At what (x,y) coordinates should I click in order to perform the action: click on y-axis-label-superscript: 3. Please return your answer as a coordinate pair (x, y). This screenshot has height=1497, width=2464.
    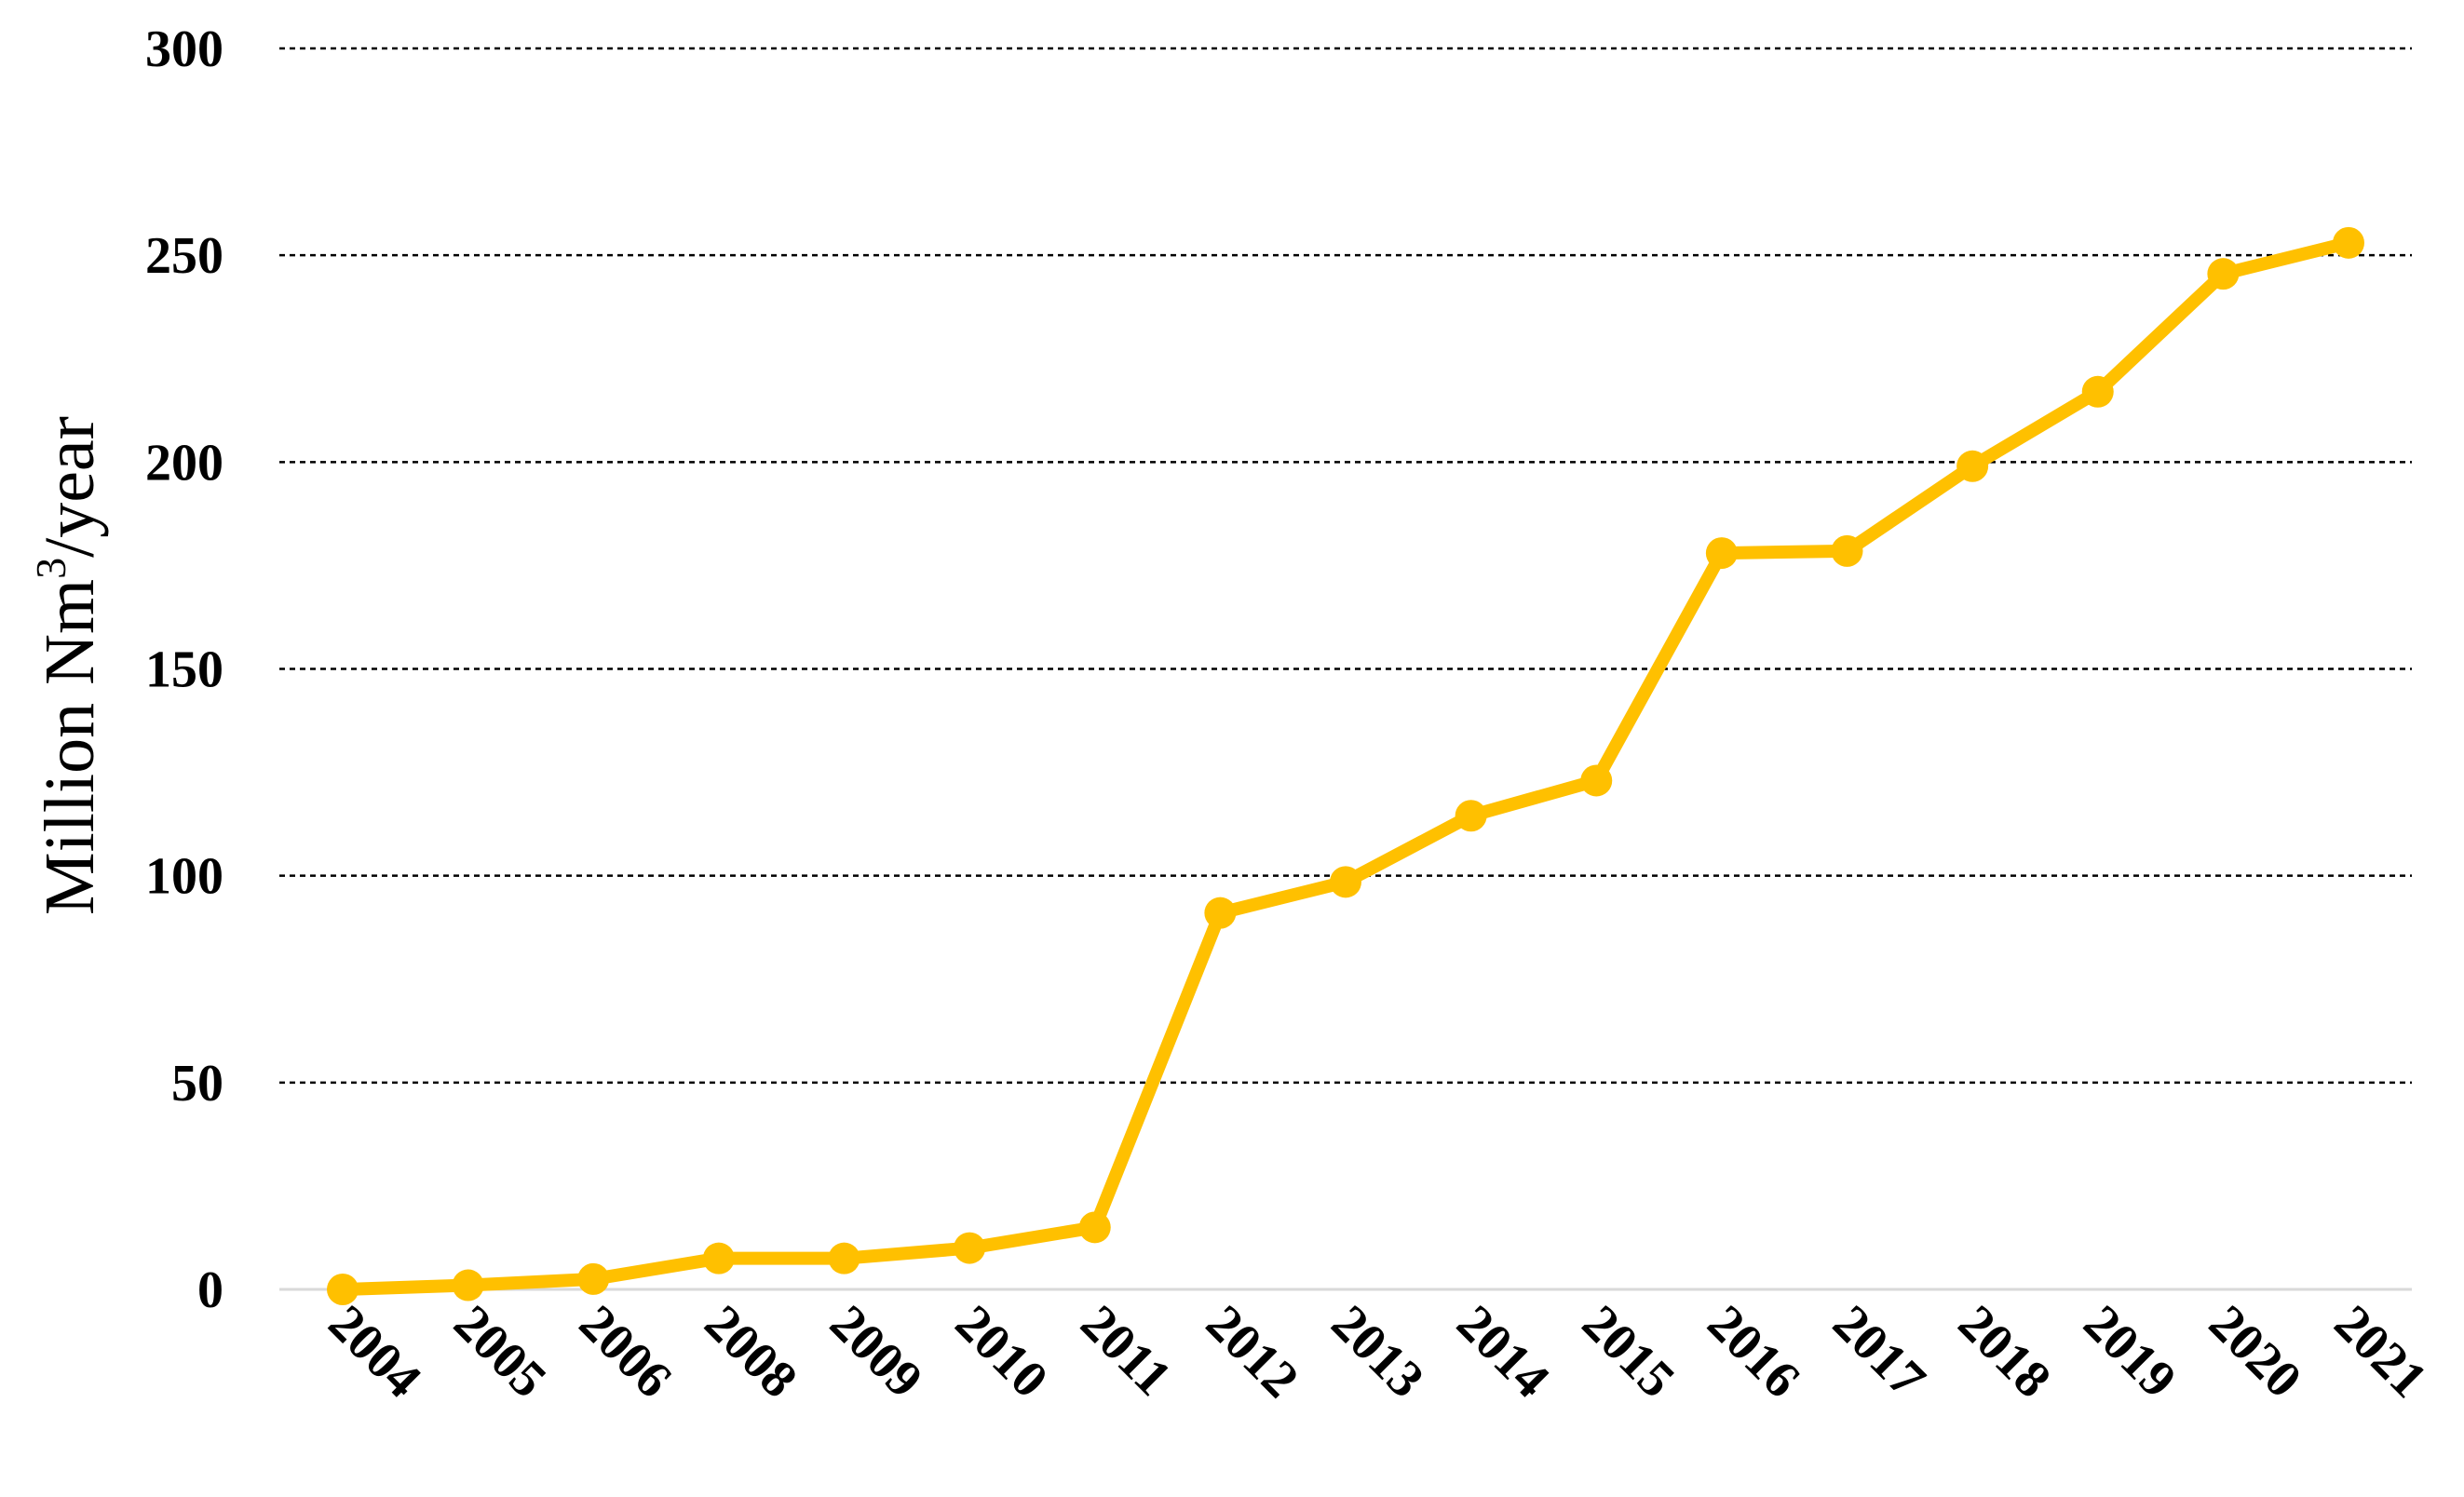
    Looking at the image, I should click on (50, 568).